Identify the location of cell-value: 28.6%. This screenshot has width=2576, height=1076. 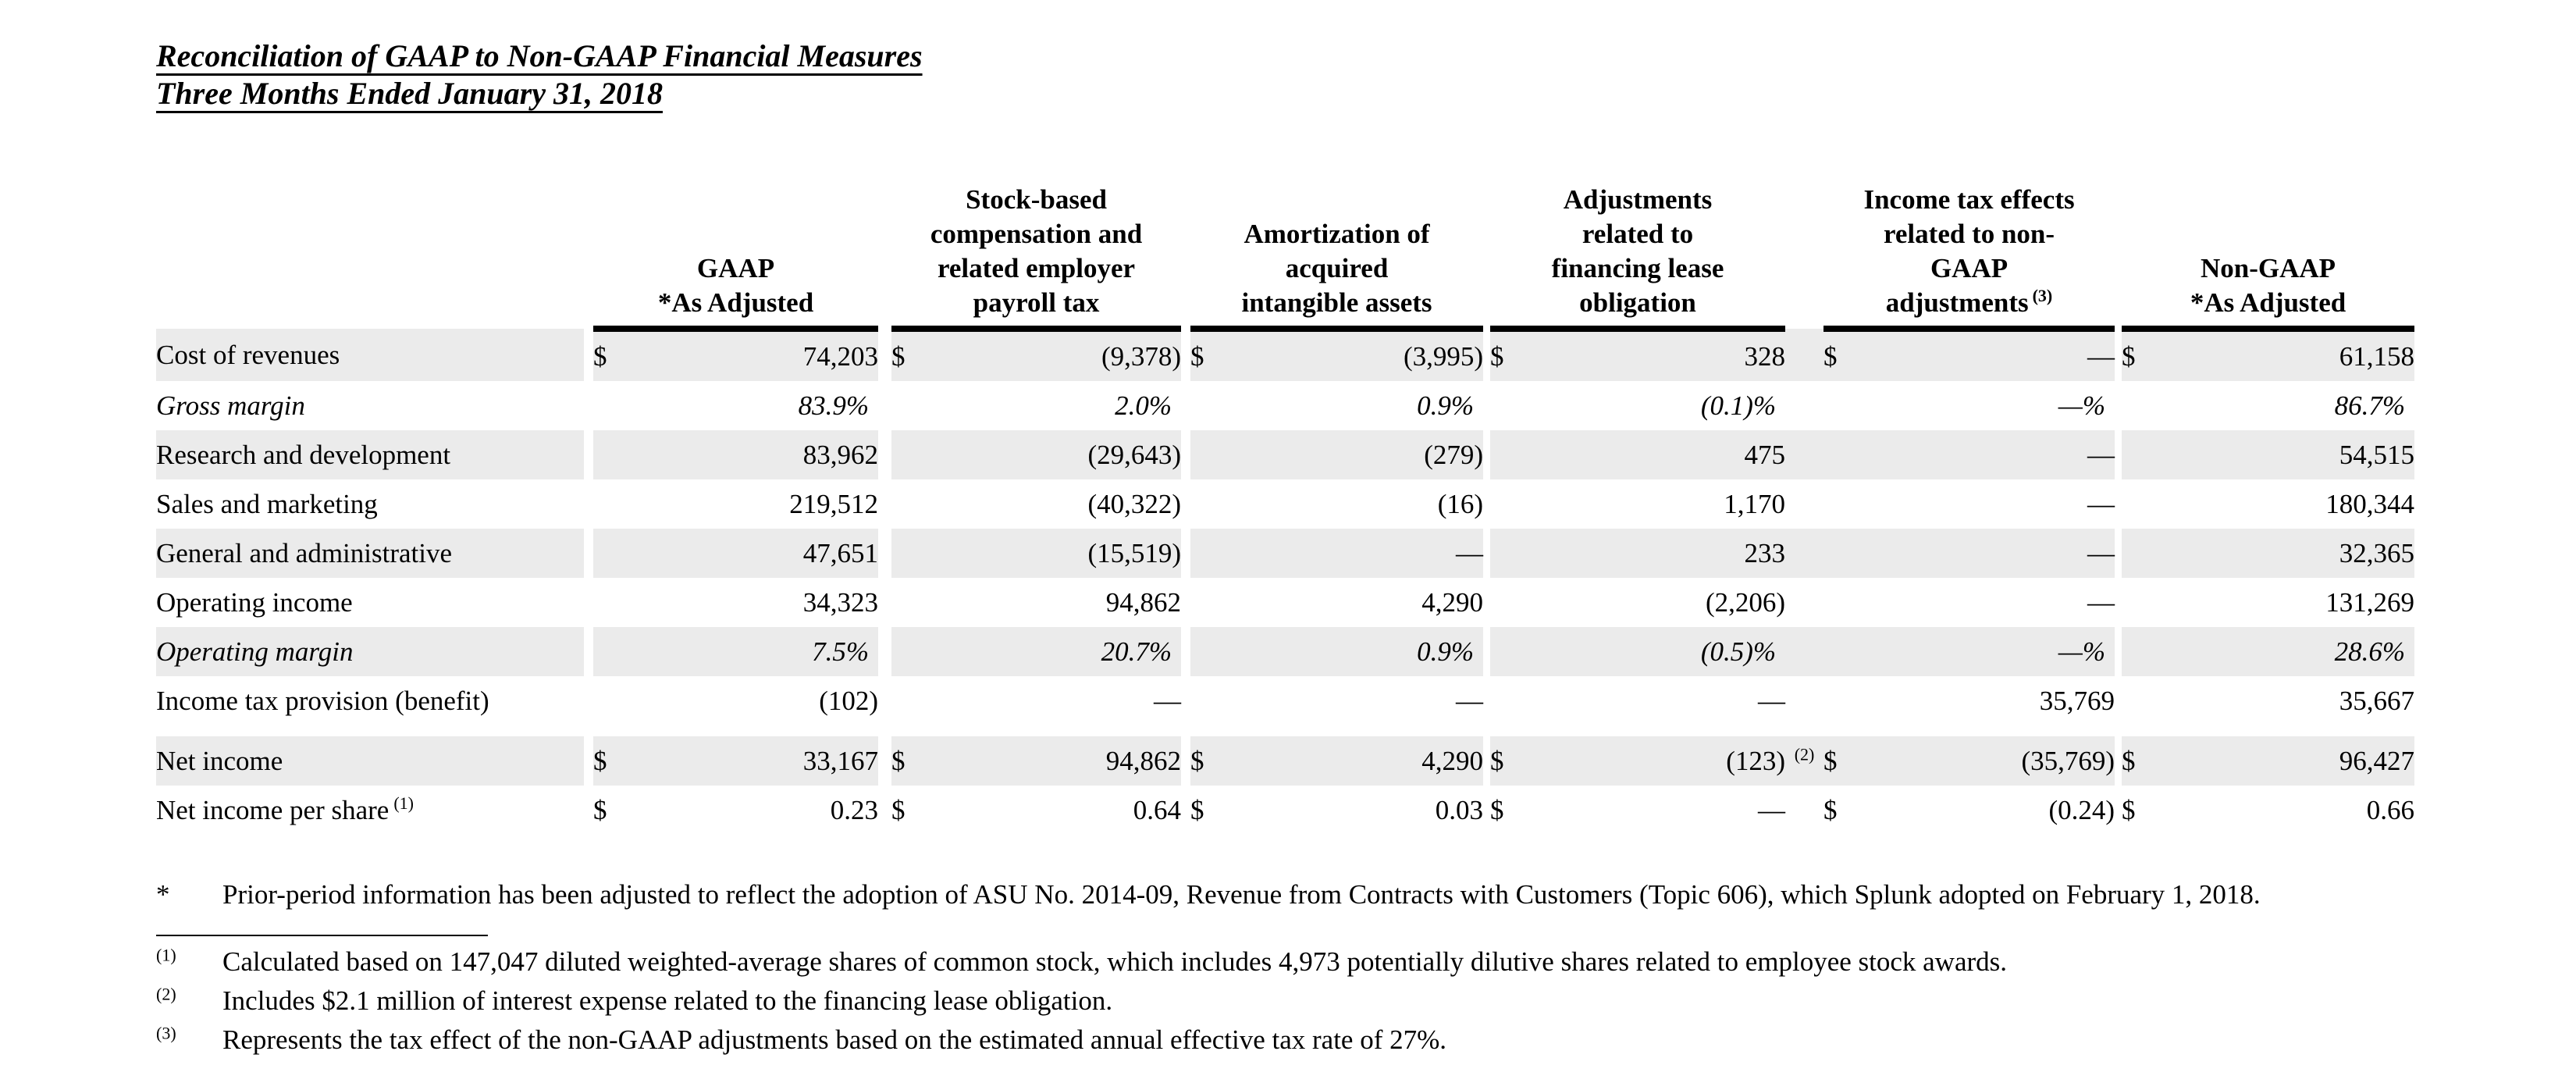
(2292, 652).